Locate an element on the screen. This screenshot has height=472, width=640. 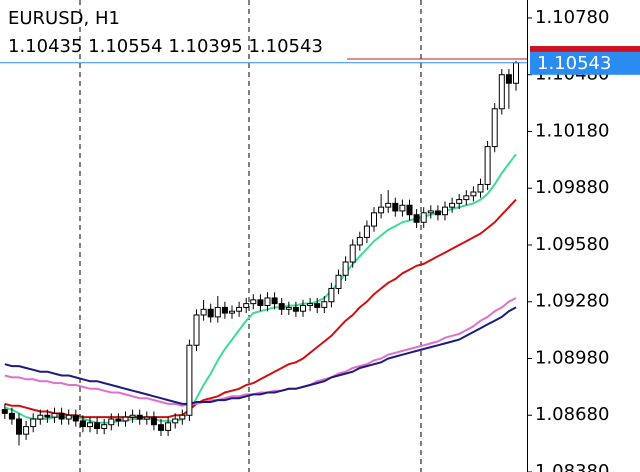
y-tick-label: 1.08680 is located at coordinates (572, 414).